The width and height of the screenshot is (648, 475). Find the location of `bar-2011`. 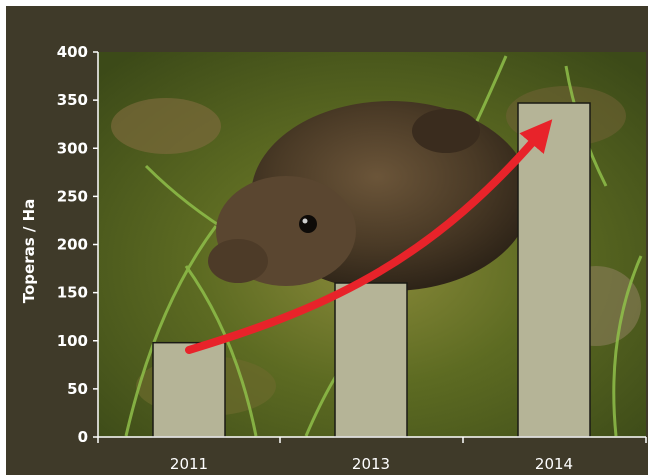

bar-2011 is located at coordinates (189, 389).